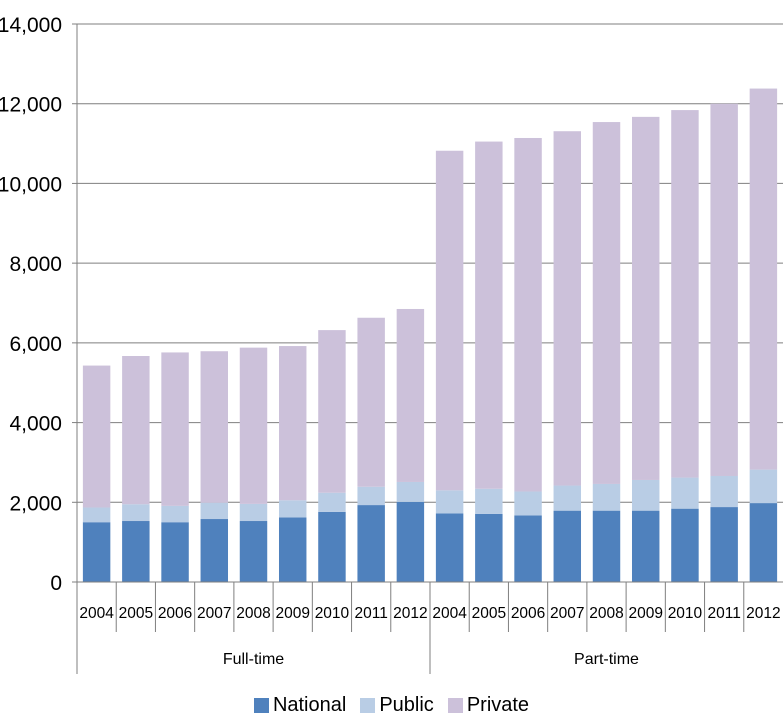 The width and height of the screenshot is (783, 721). Describe the element at coordinates (35, 503) in the screenshot. I see `y-tick-label: 2,000` at that location.